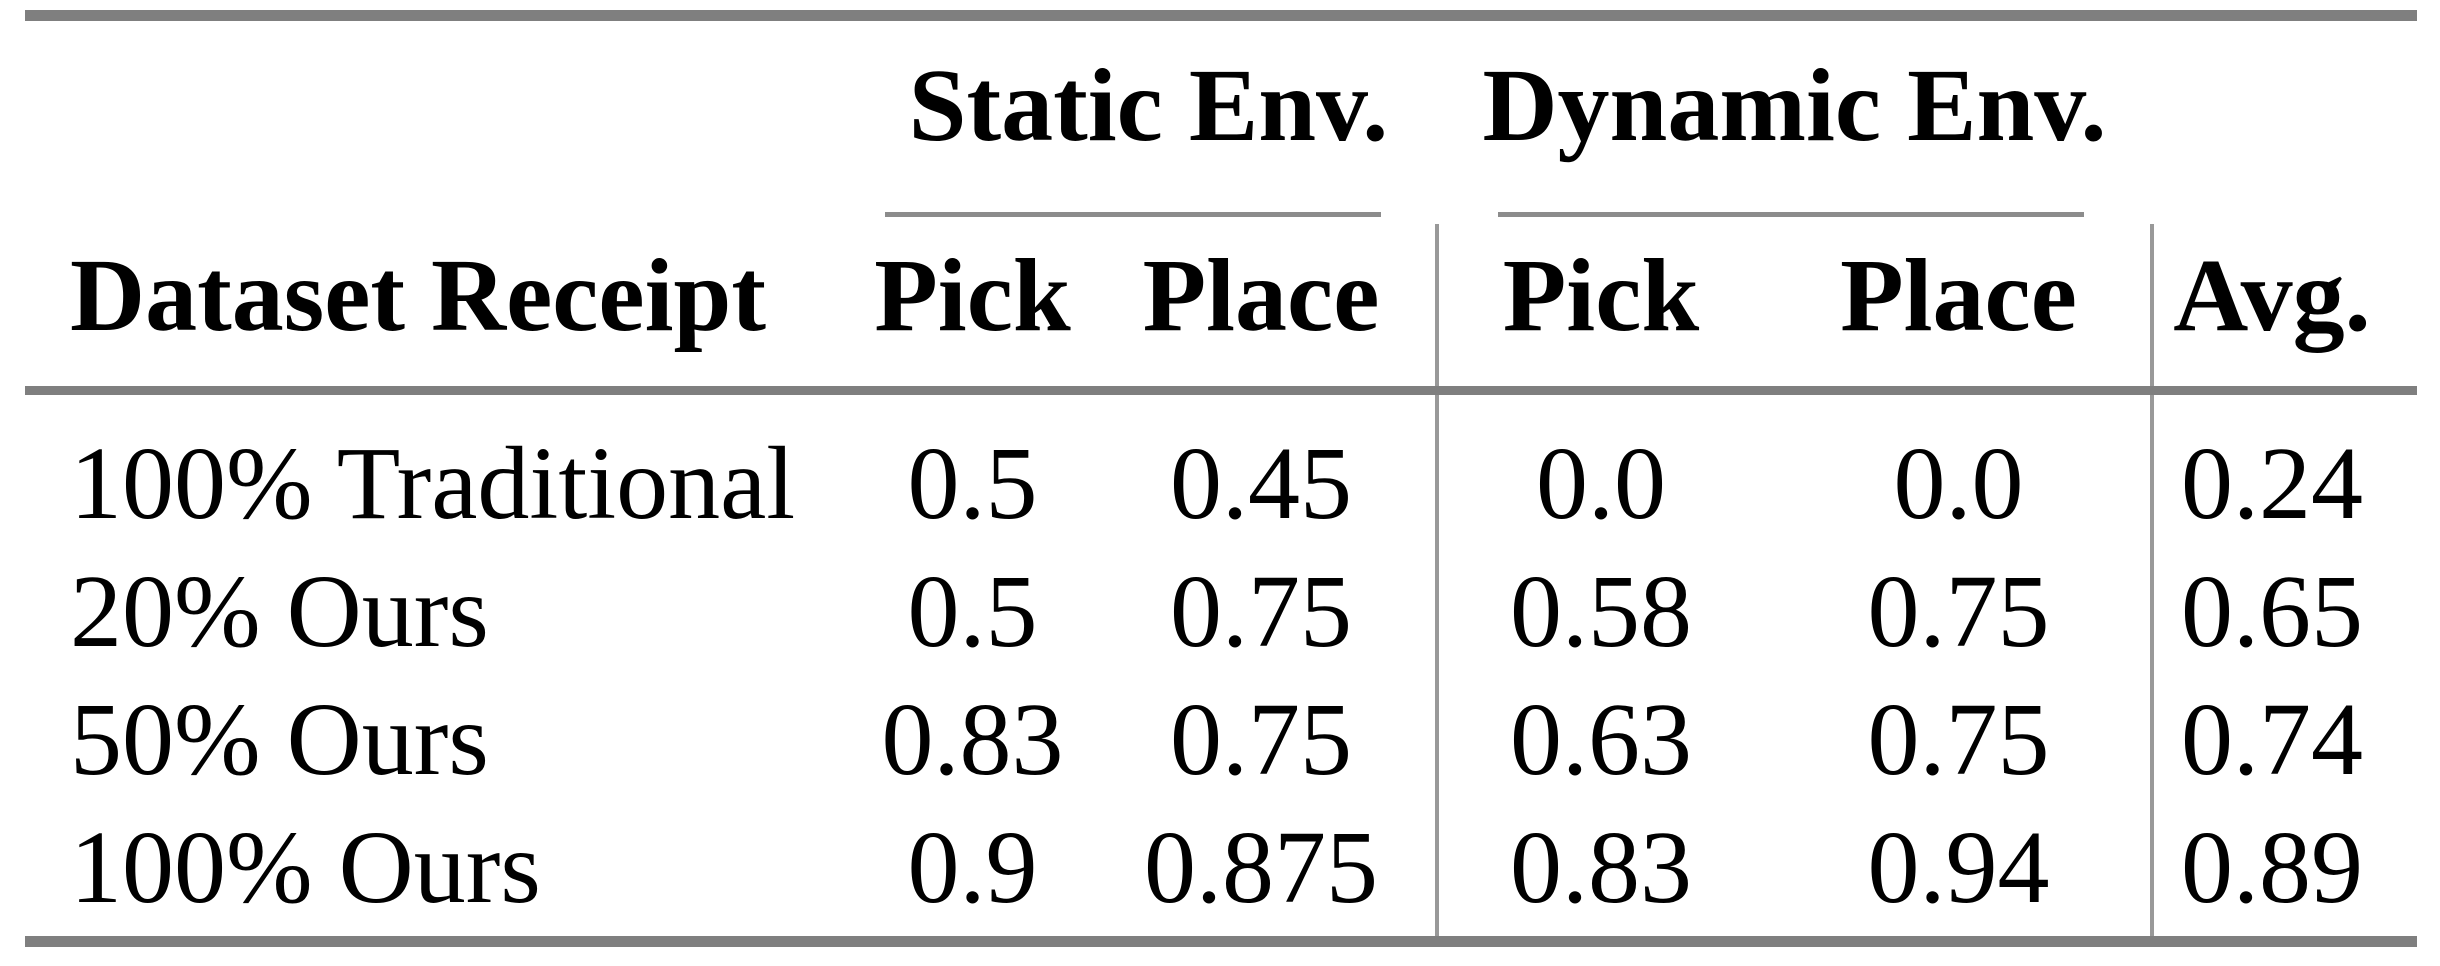 Image resolution: width=2440 pixels, height=966 pixels. What do you see at coordinates (972, 295) in the screenshot?
I see `column-header-static-pick: Pick` at bounding box center [972, 295].